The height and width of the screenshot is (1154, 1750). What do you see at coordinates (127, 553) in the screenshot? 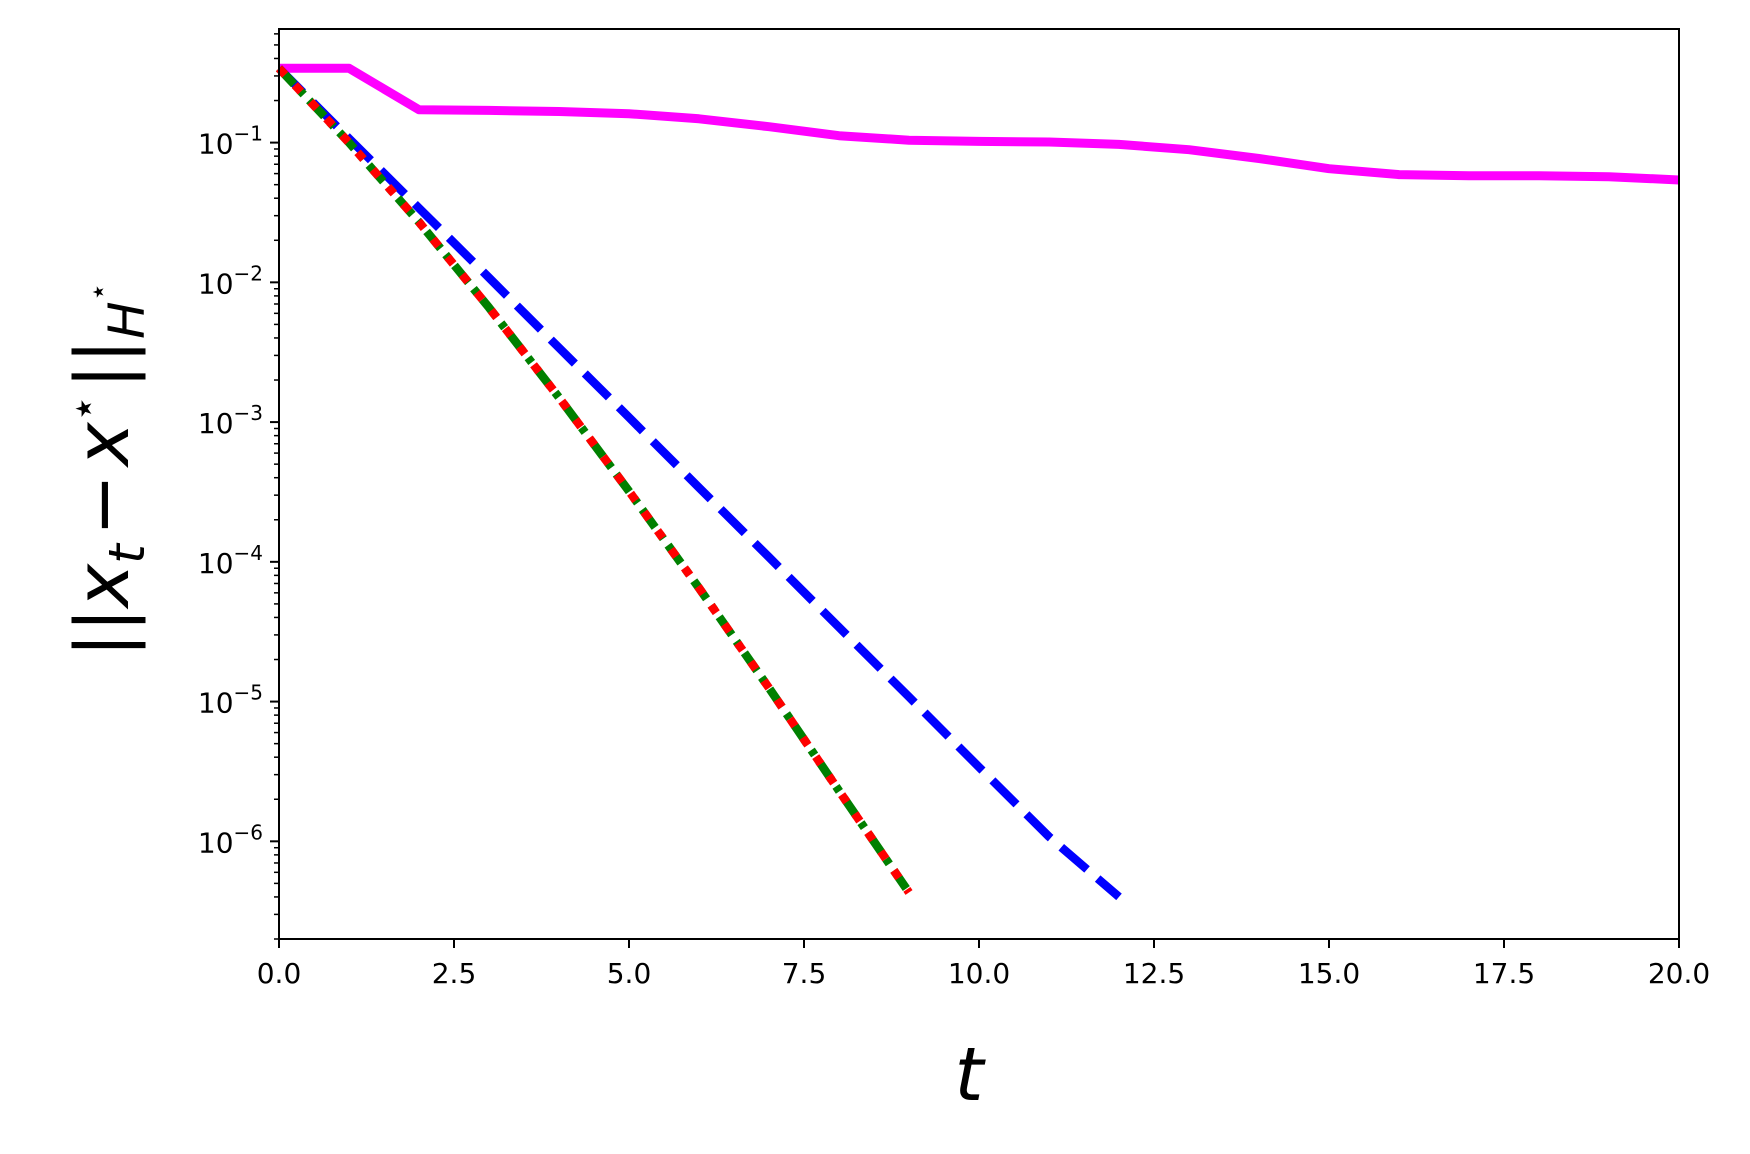
I see `ylabel-sub-t: t` at bounding box center [127, 553].